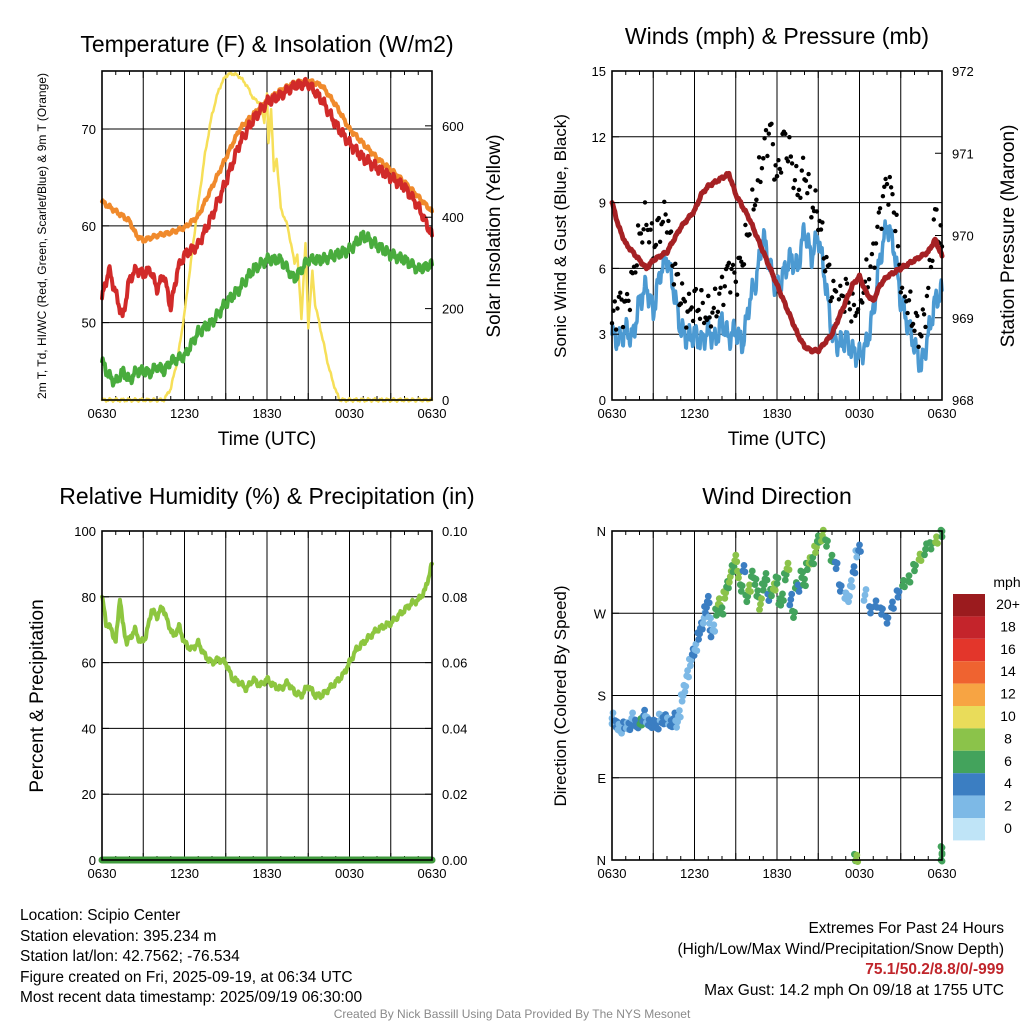 The height and width of the screenshot is (1024, 1024). What do you see at coordinates (85, 531) in the screenshot?
I see `y-tick-label: 100` at bounding box center [85, 531].